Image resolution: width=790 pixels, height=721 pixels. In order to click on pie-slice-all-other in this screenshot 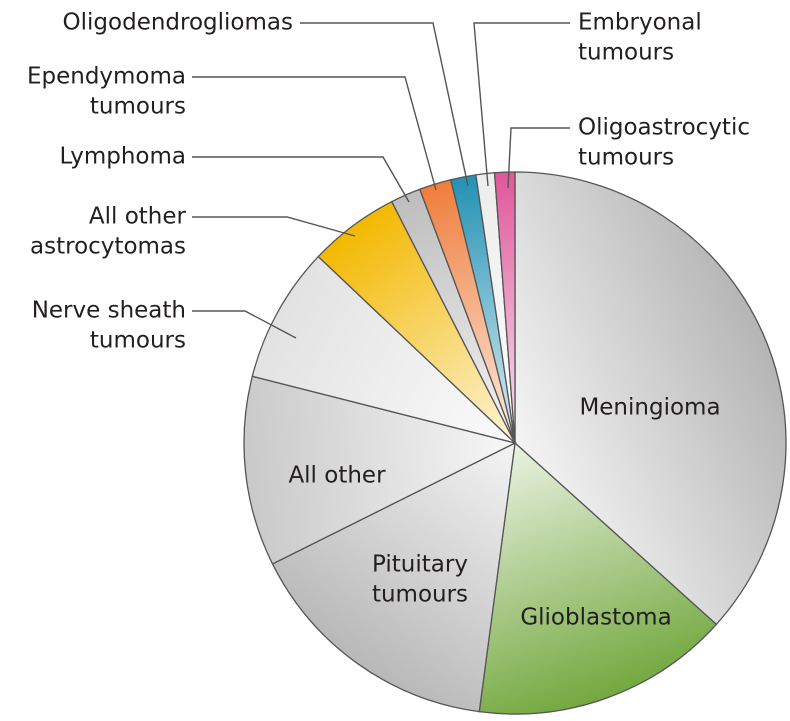, I will do `click(380, 470)`.